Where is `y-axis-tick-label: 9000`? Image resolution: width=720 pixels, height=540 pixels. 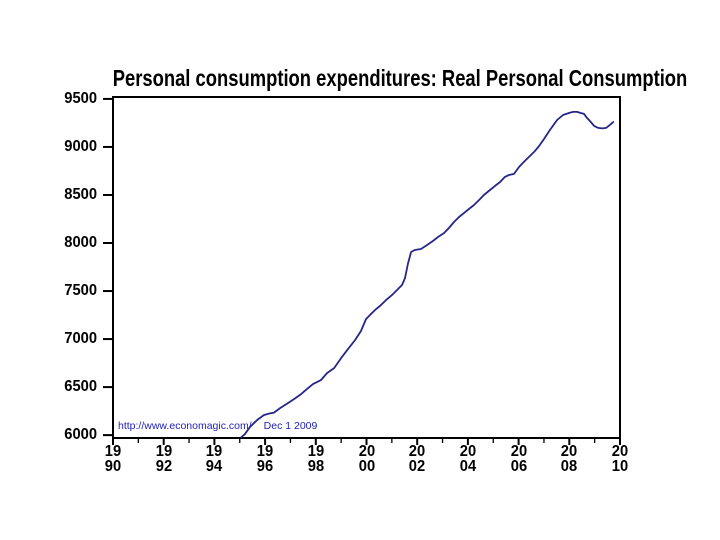
y-axis-tick-label: 9000 is located at coordinates (80, 146).